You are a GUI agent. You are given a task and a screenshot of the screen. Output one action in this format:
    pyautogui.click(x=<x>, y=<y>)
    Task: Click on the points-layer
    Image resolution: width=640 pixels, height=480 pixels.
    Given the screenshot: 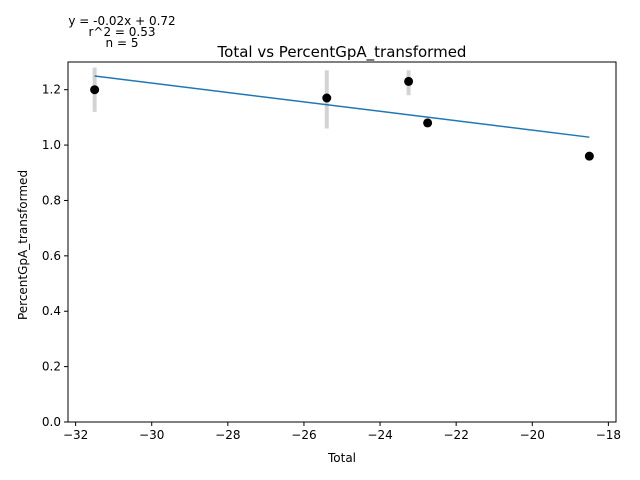 What is the action you would take?
    pyautogui.click(x=342, y=118)
    